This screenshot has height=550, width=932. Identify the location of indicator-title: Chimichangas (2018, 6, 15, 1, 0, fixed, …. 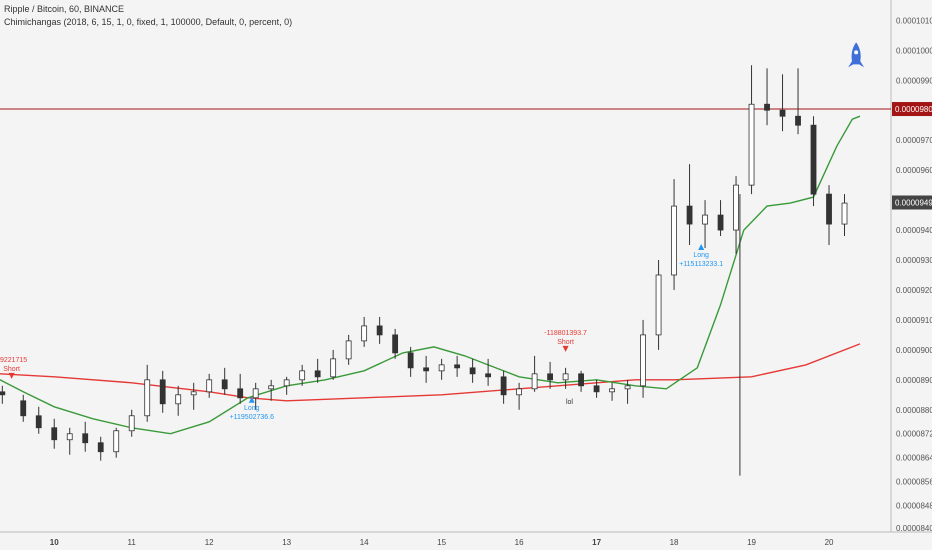
(148, 22).